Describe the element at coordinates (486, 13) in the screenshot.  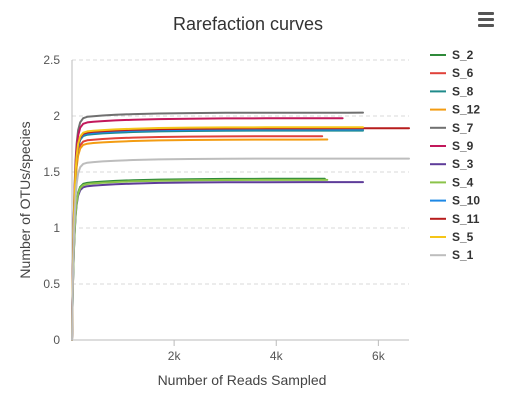
I see `hamburger-menu-icon` at that location.